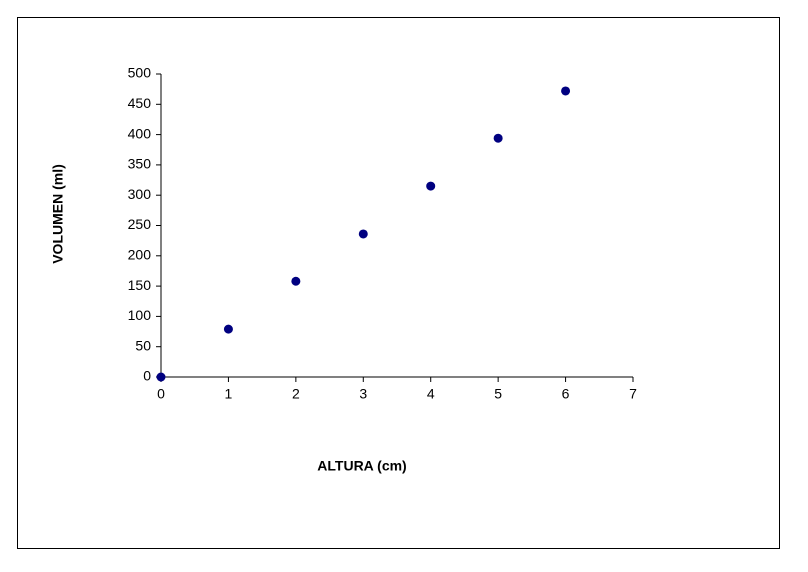 This screenshot has width=808, height=572. I want to click on x-tick-label: 7, so click(633, 394).